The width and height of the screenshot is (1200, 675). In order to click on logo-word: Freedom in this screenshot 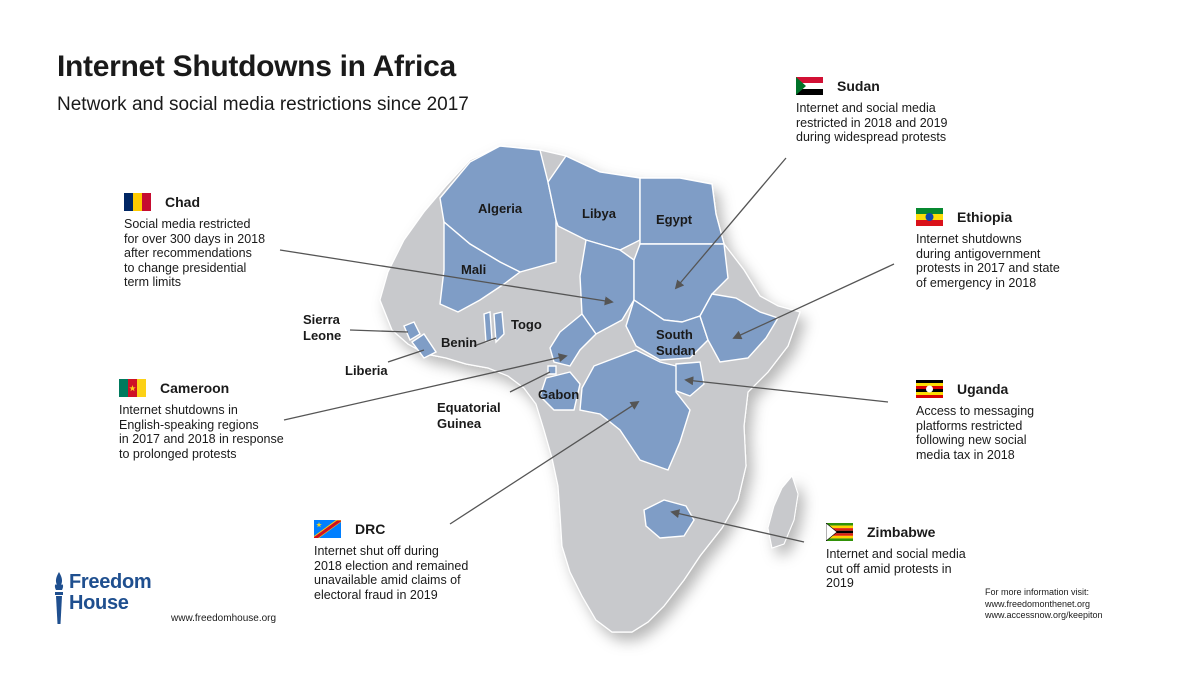, I will do `click(110, 582)`.